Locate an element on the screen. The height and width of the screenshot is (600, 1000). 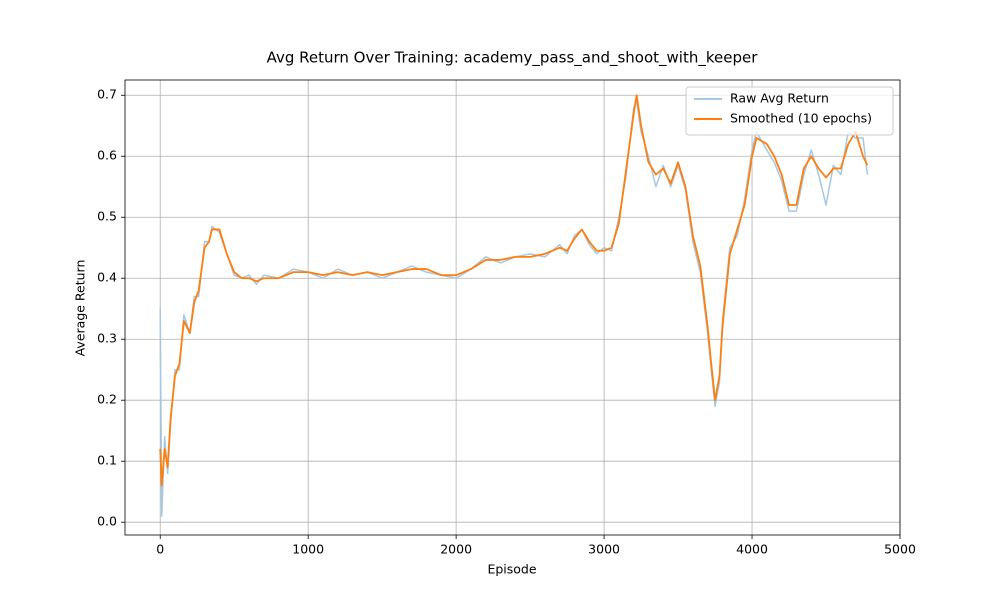
y-tick-label: 0.1 is located at coordinates (107, 460).